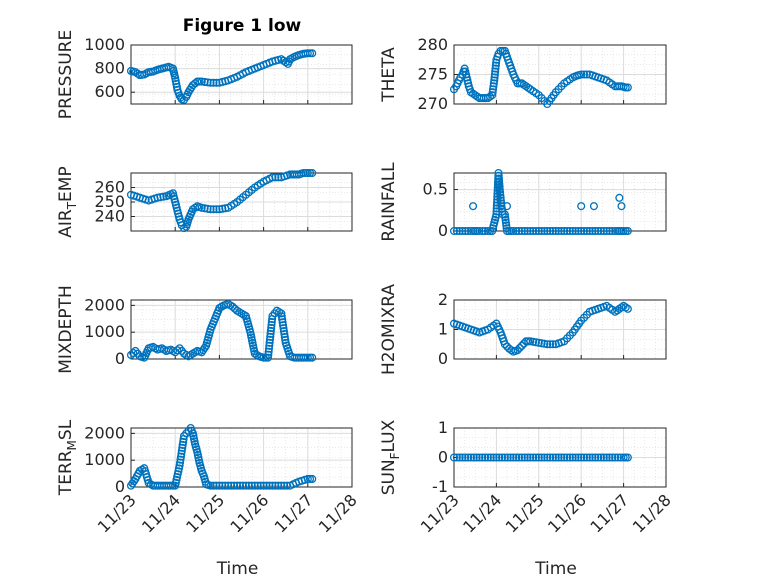 The image size is (778, 583). I want to click on y-tick-label: 0, so click(443, 457).